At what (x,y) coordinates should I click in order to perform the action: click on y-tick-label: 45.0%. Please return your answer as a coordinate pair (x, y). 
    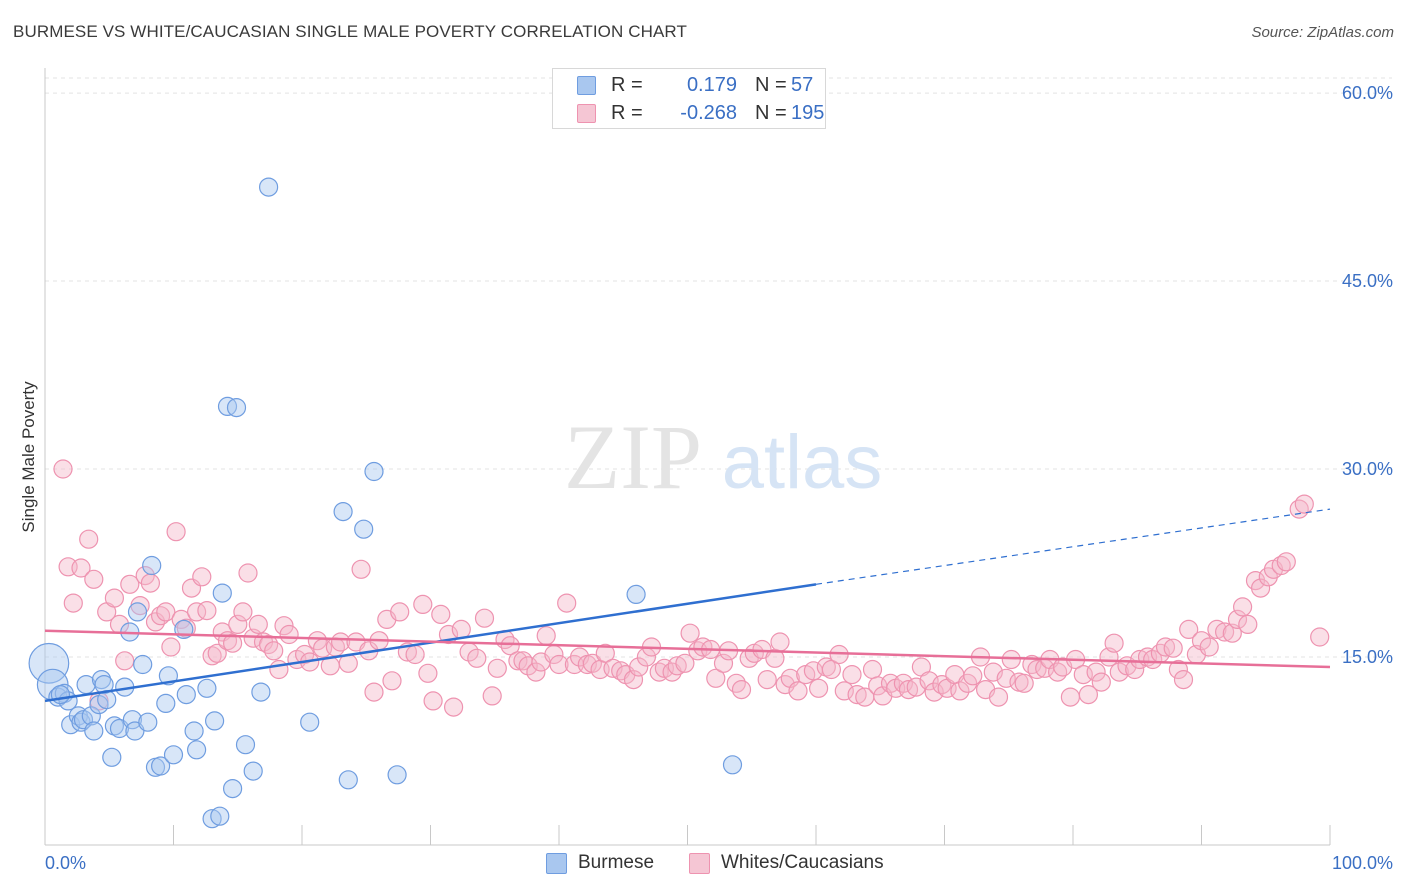
    Looking at the image, I should click on (1367, 281).